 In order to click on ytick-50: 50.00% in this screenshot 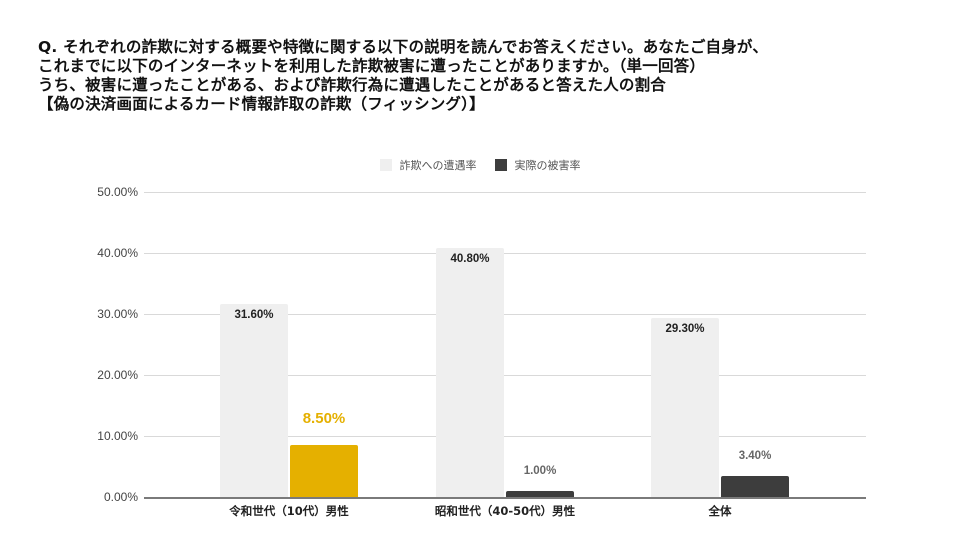, I will do `click(117, 192)`.